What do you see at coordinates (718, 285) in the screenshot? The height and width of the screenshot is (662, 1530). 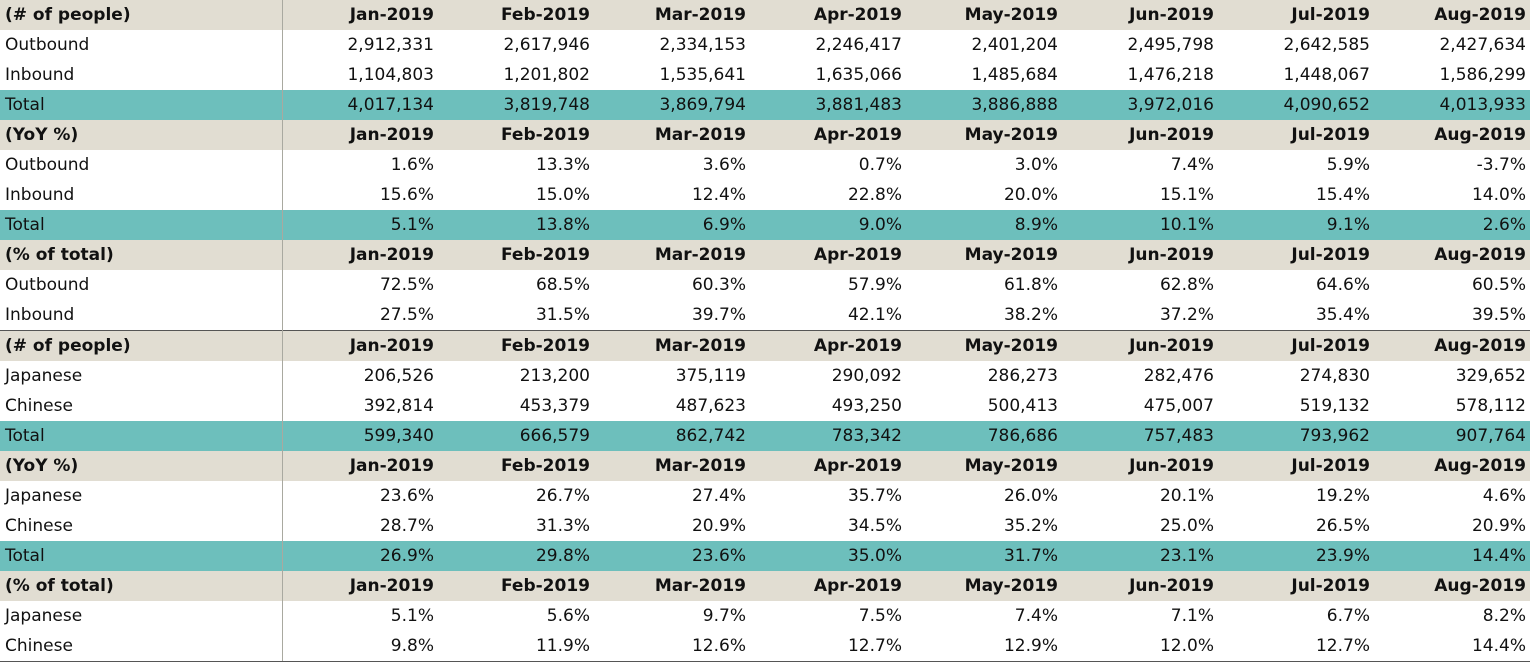 I see `value-cell: 60.3%` at bounding box center [718, 285].